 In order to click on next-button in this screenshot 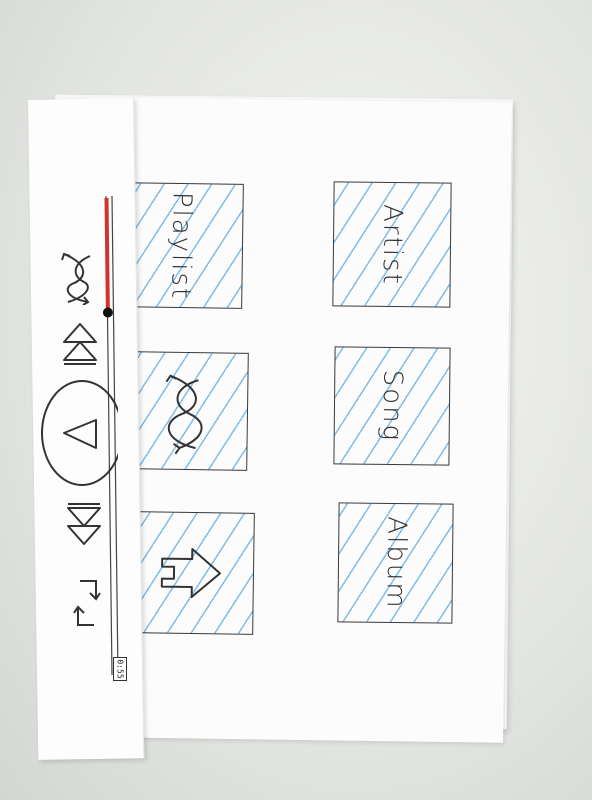, I will do `click(84, 525)`.